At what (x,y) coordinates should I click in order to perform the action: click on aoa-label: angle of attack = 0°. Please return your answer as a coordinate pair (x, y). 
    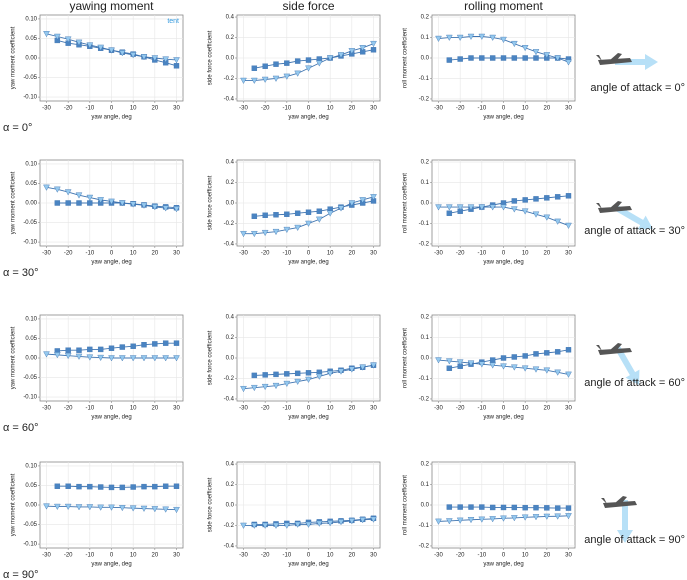
    Looking at the image, I should click on (637, 88).